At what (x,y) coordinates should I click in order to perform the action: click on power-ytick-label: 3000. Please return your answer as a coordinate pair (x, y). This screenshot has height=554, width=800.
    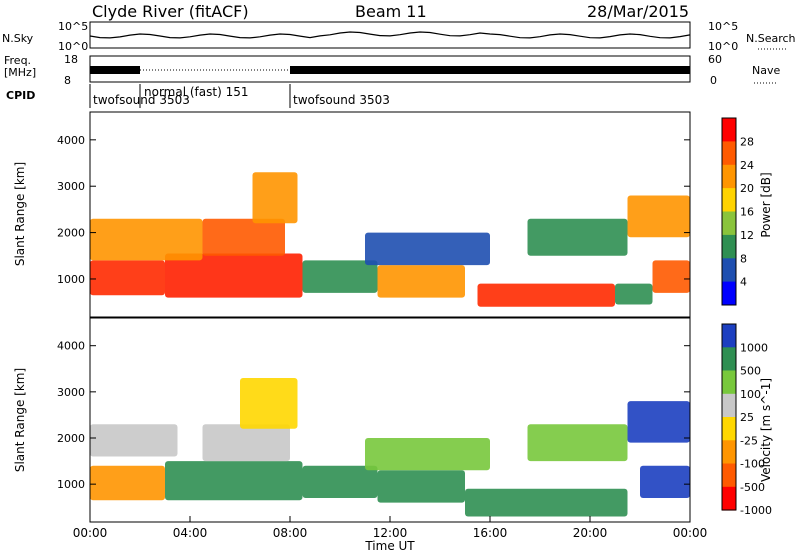
    Looking at the image, I should click on (71, 186).